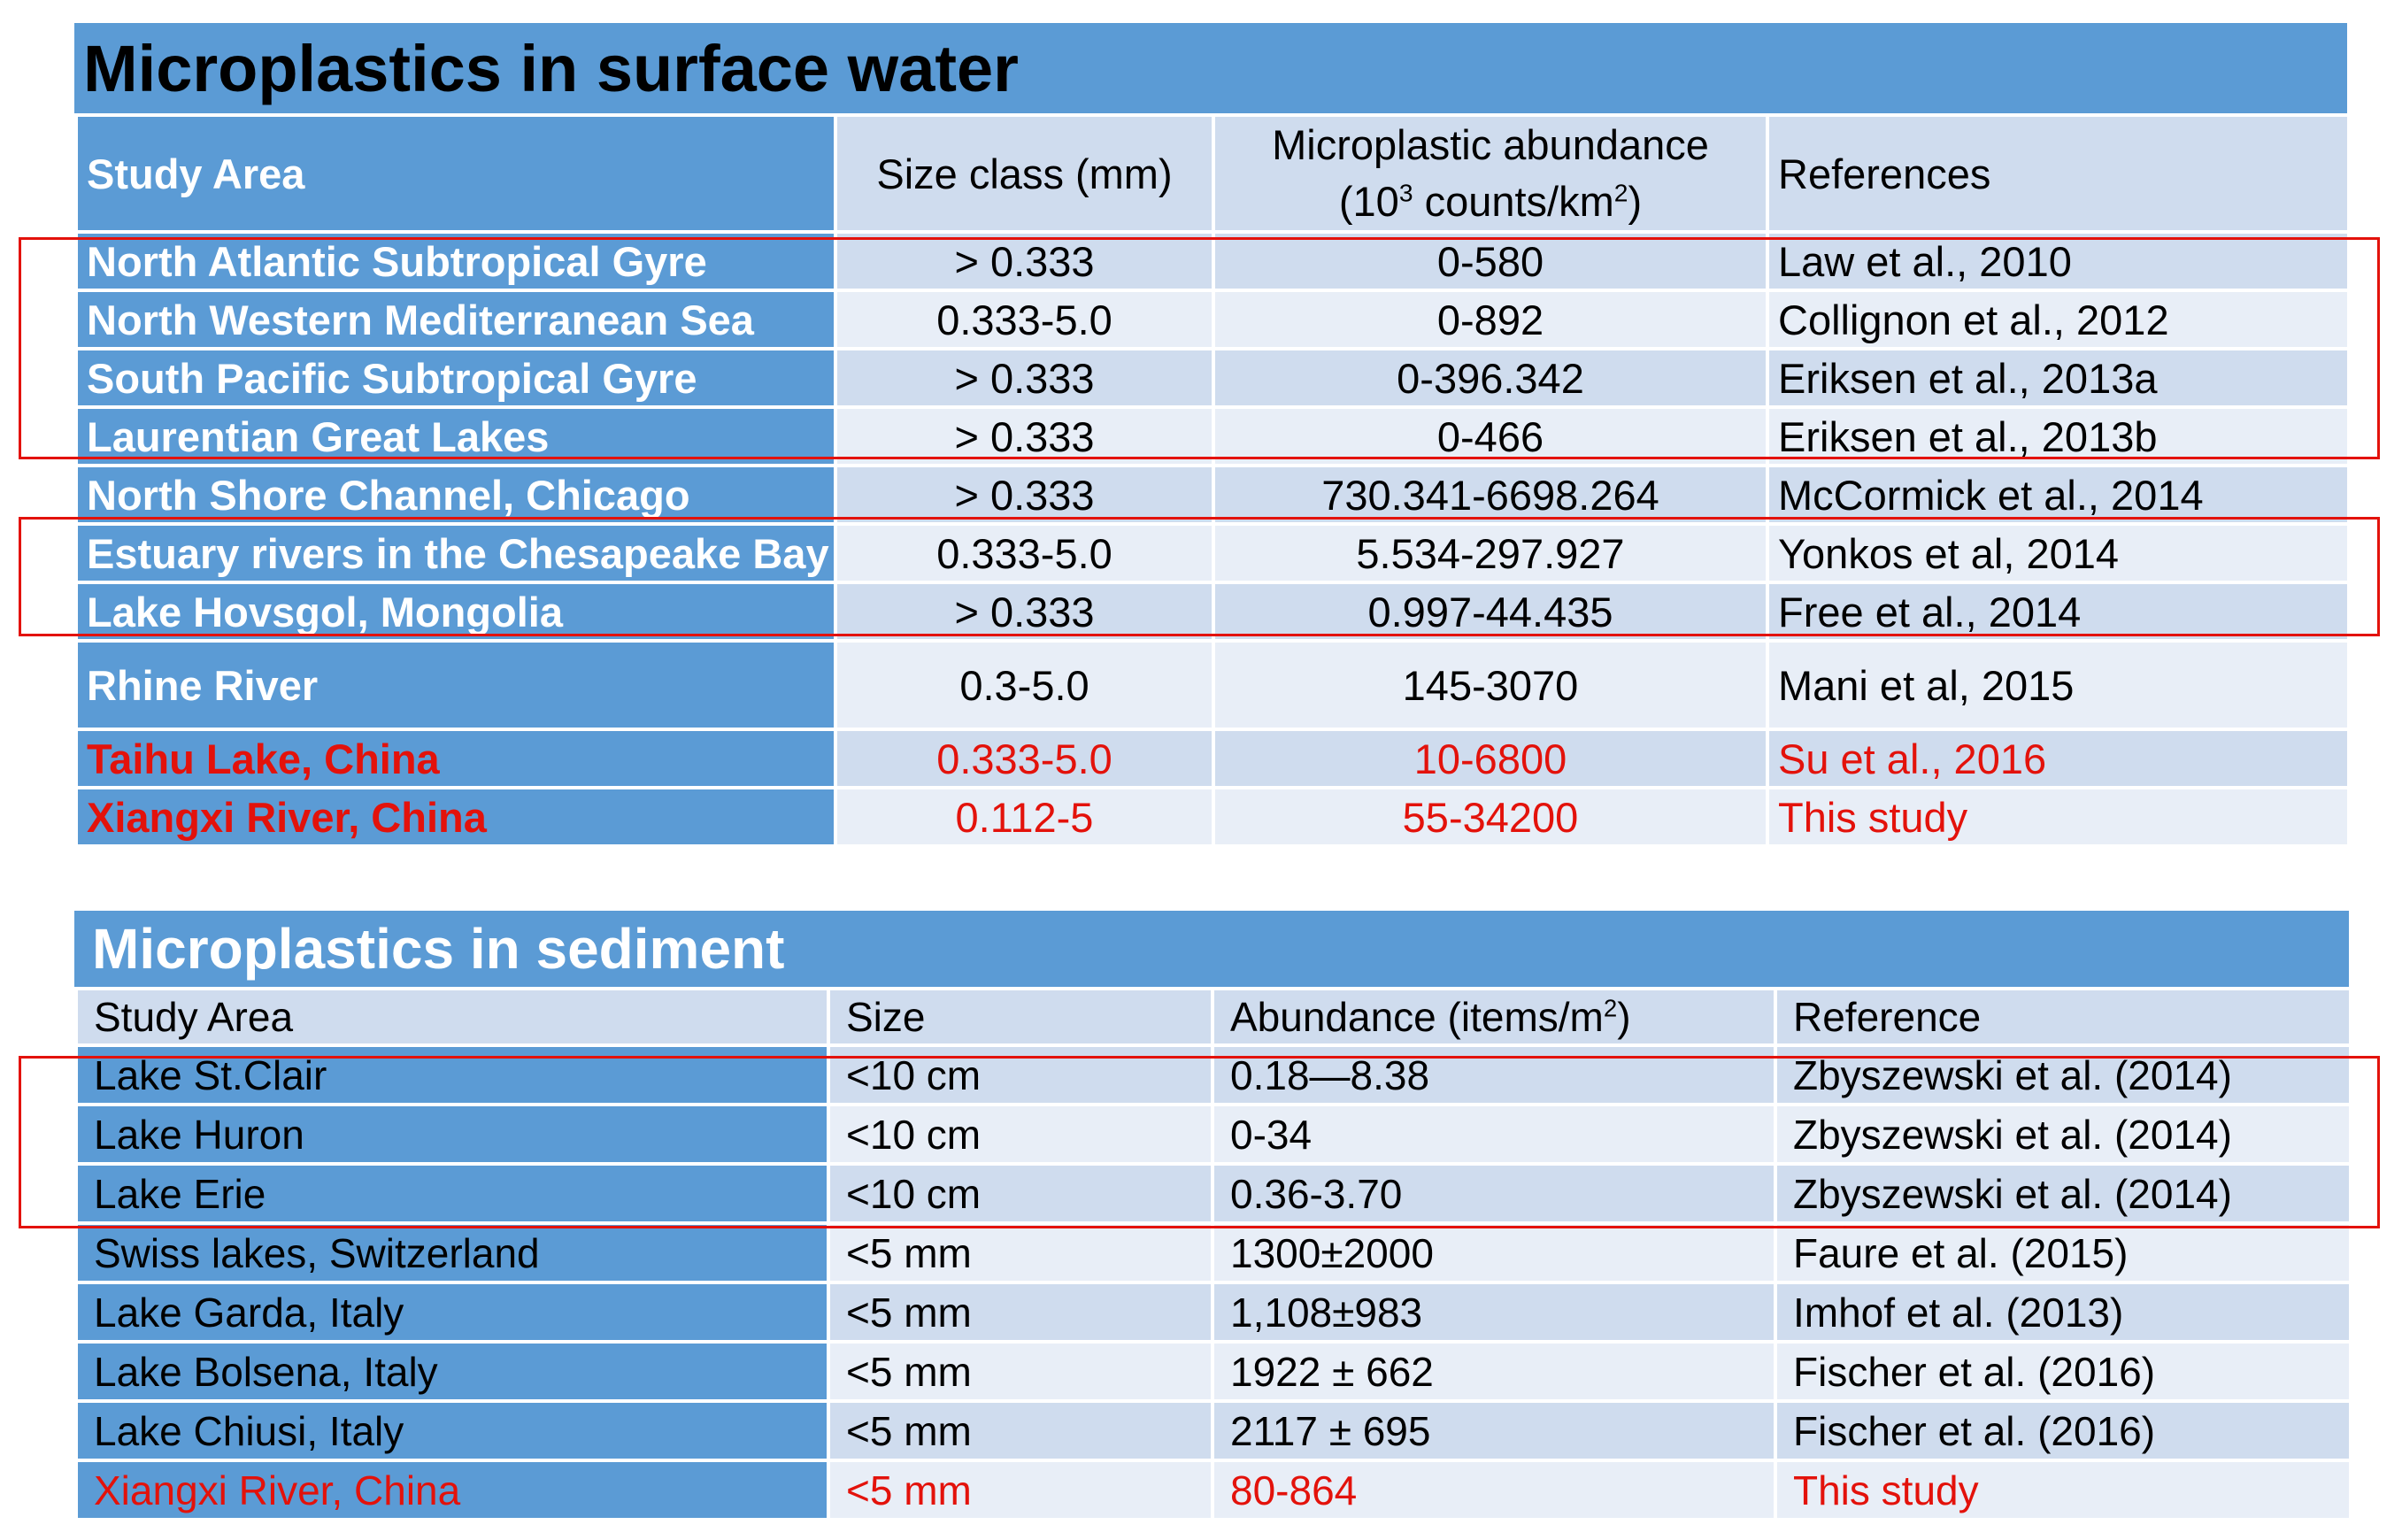 This screenshot has height=1540, width=2402. Describe the element at coordinates (1024, 173) in the screenshot. I see `header-size-class: Size class (mm)` at that location.